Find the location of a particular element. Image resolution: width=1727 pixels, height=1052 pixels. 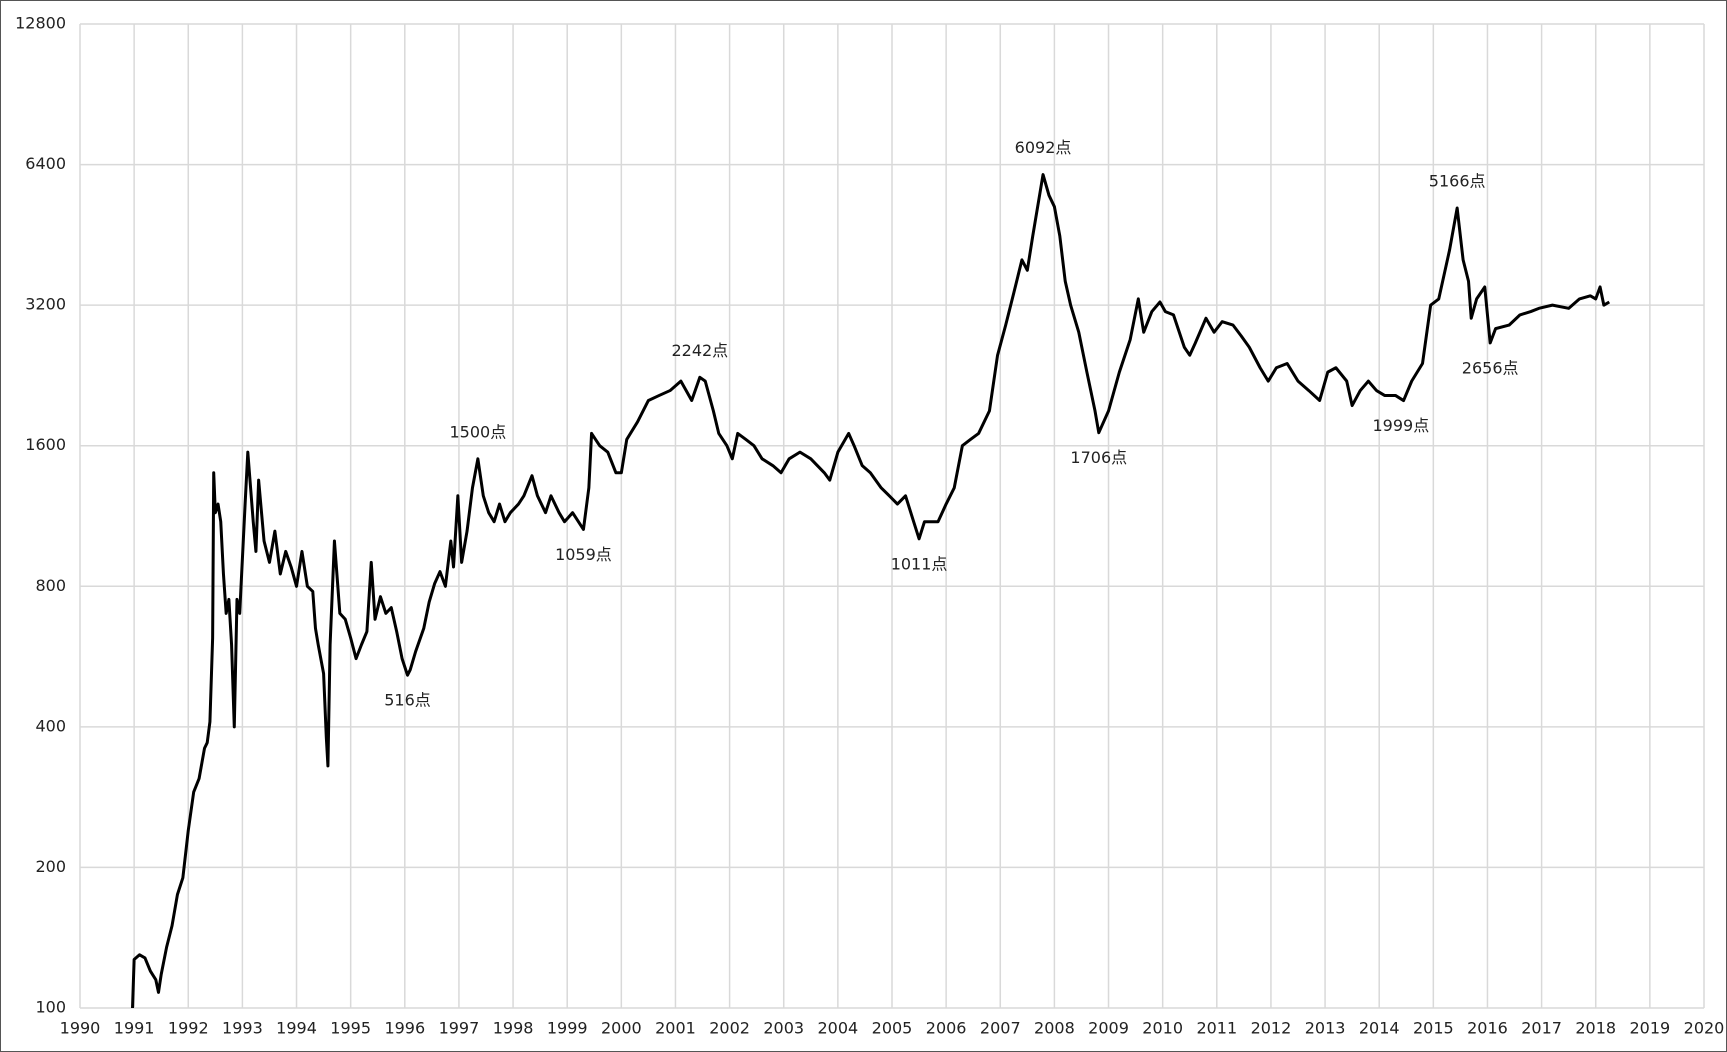

x-tick-label: 2018 is located at coordinates (1595, 1028).